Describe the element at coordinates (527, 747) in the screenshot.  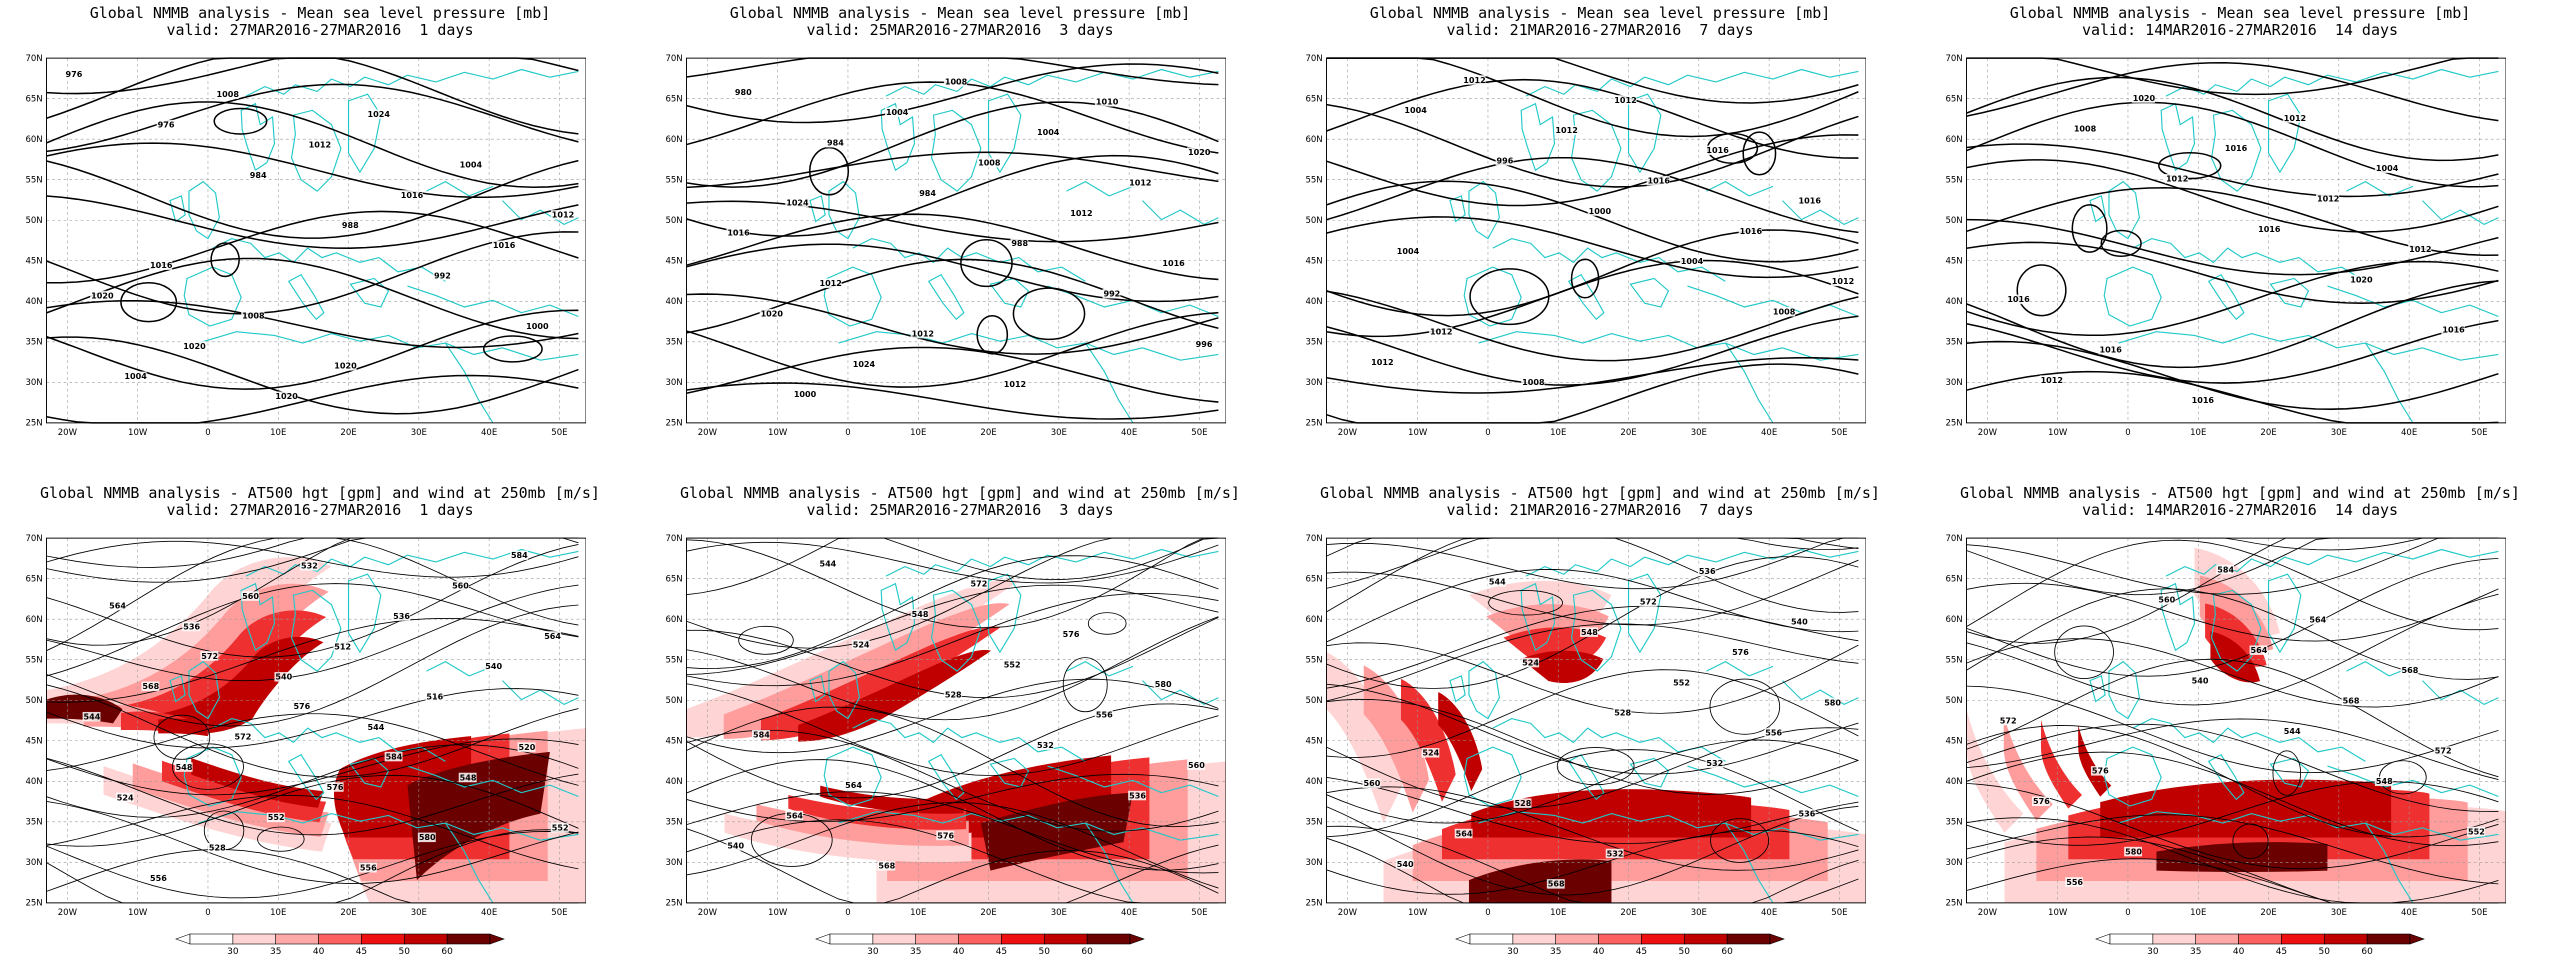
I see `contour-label: 520` at that location.